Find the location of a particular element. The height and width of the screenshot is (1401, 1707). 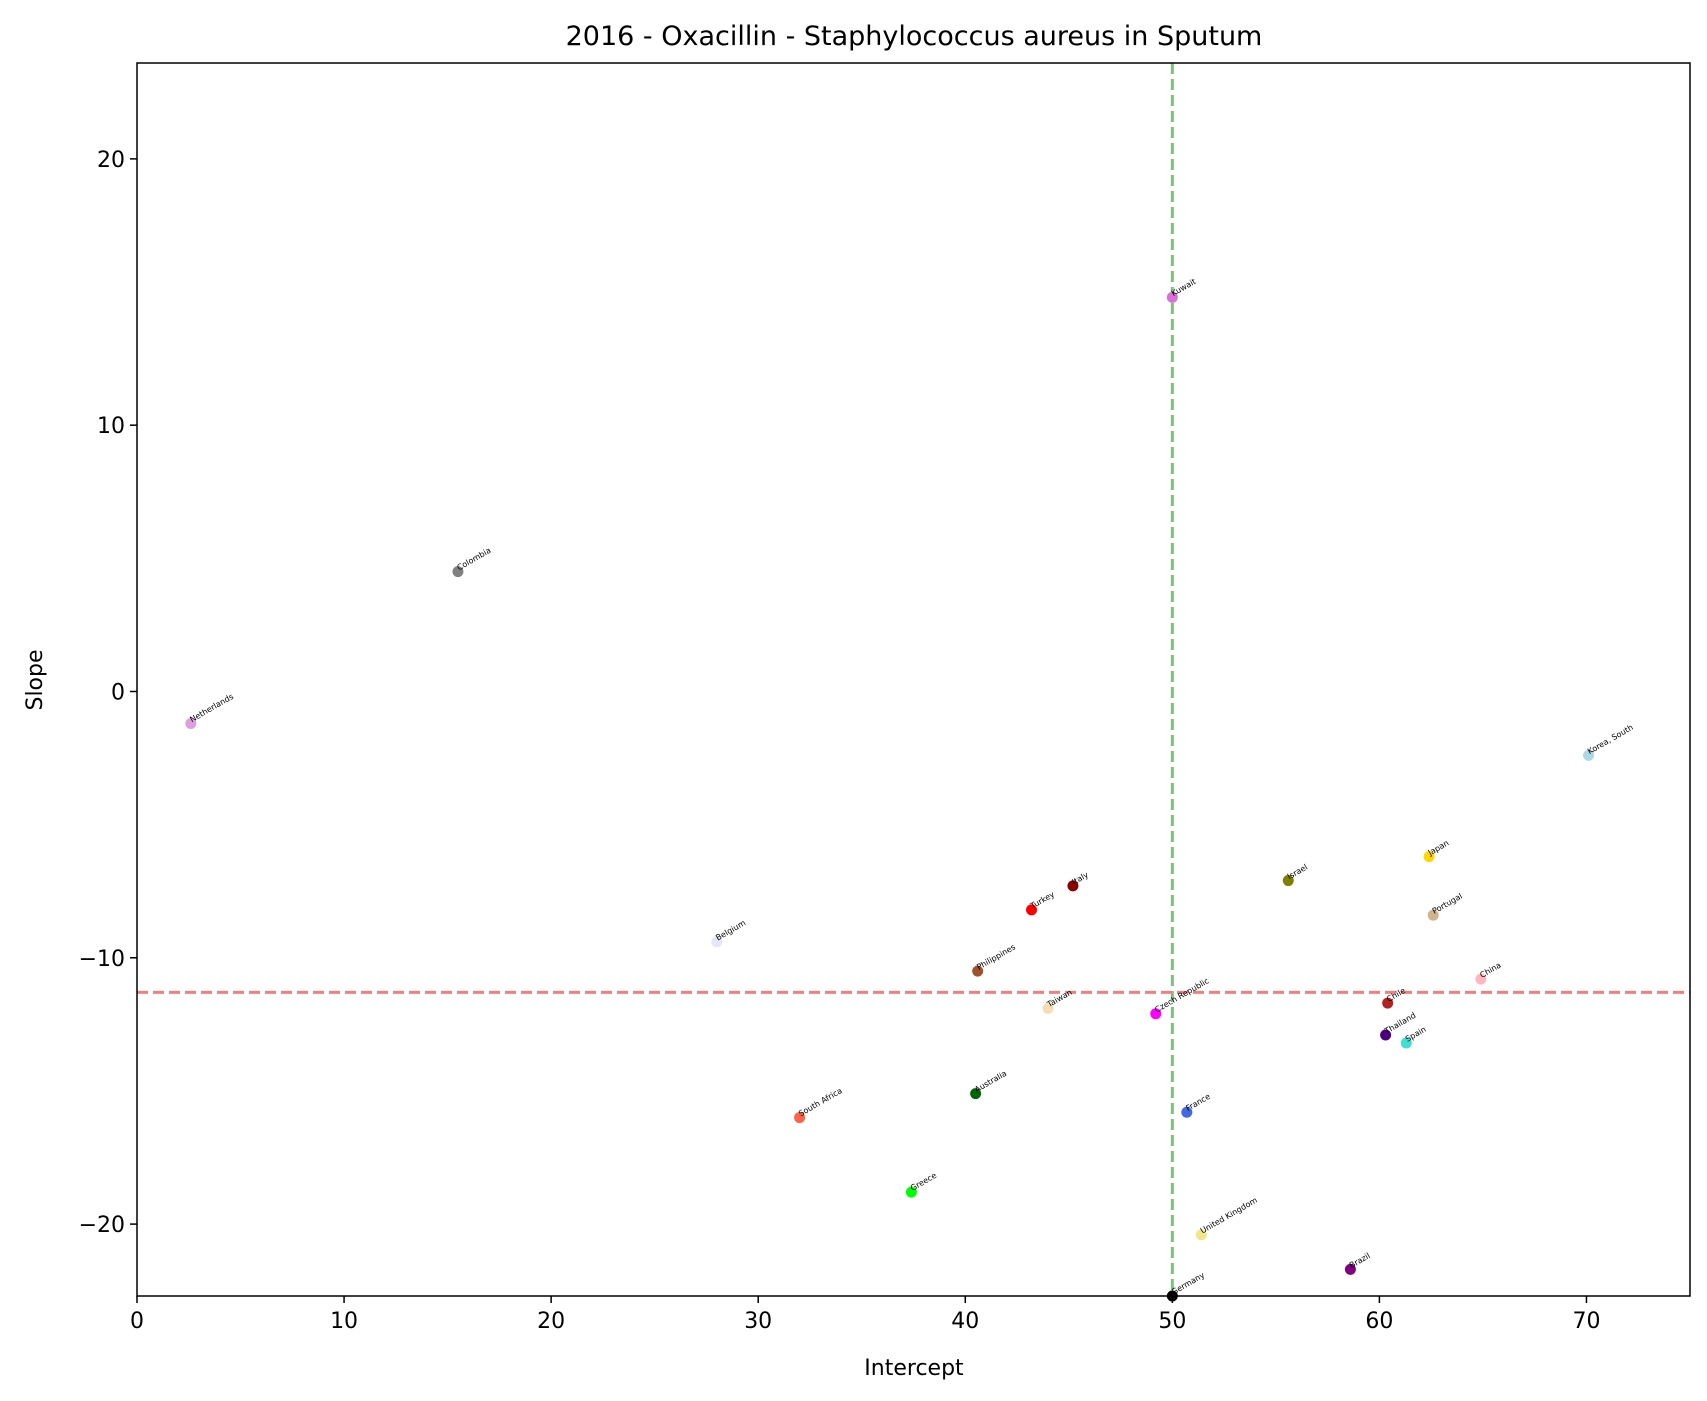

y-axis-ticks: −20 −10 0 10 20 is located at coordinates (108, 693).